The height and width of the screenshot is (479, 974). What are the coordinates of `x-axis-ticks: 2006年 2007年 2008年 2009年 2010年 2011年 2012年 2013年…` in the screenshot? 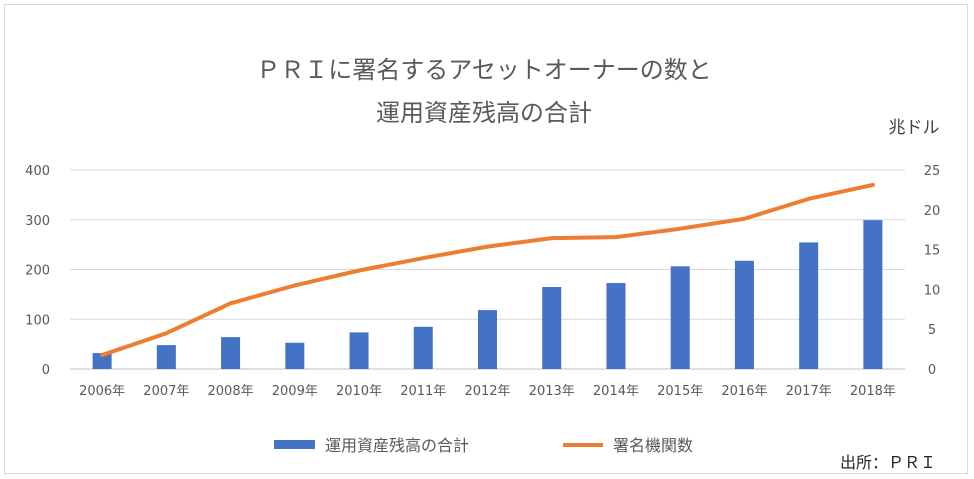 It's located at (487, 391).